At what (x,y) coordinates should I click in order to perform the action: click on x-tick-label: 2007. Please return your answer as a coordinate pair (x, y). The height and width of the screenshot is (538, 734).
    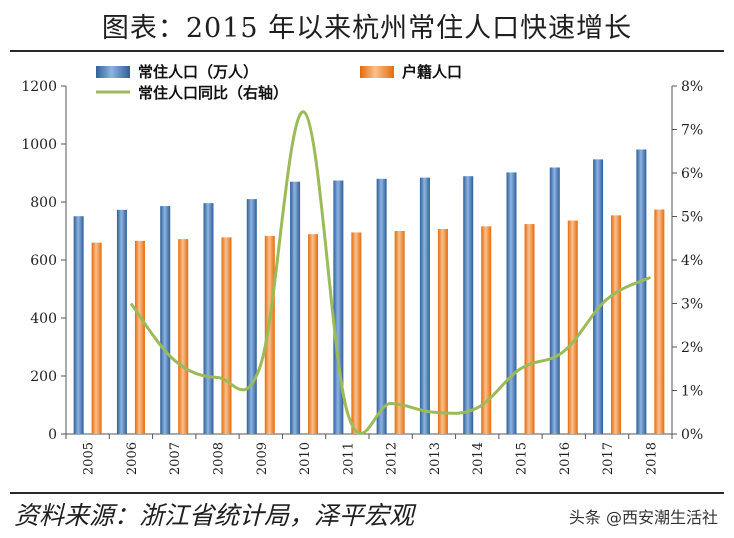
    Looking at the image, I should click on (175, 458).